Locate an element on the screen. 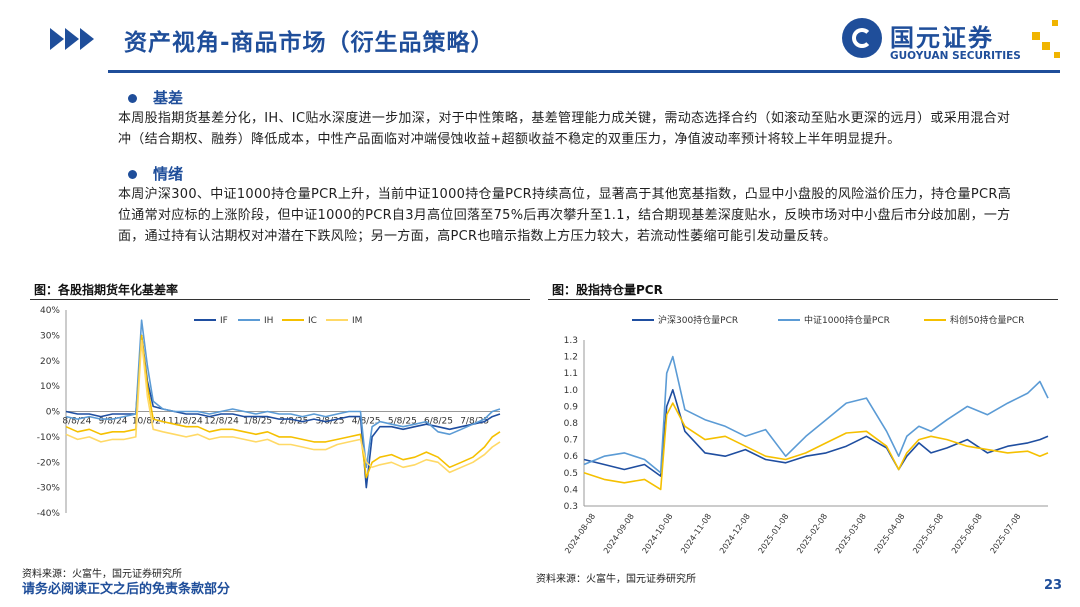 Image resolution: width=1080 pixels, height=607 pixels. y-tick-label: 0.4 is located at coordinates (571, 490).